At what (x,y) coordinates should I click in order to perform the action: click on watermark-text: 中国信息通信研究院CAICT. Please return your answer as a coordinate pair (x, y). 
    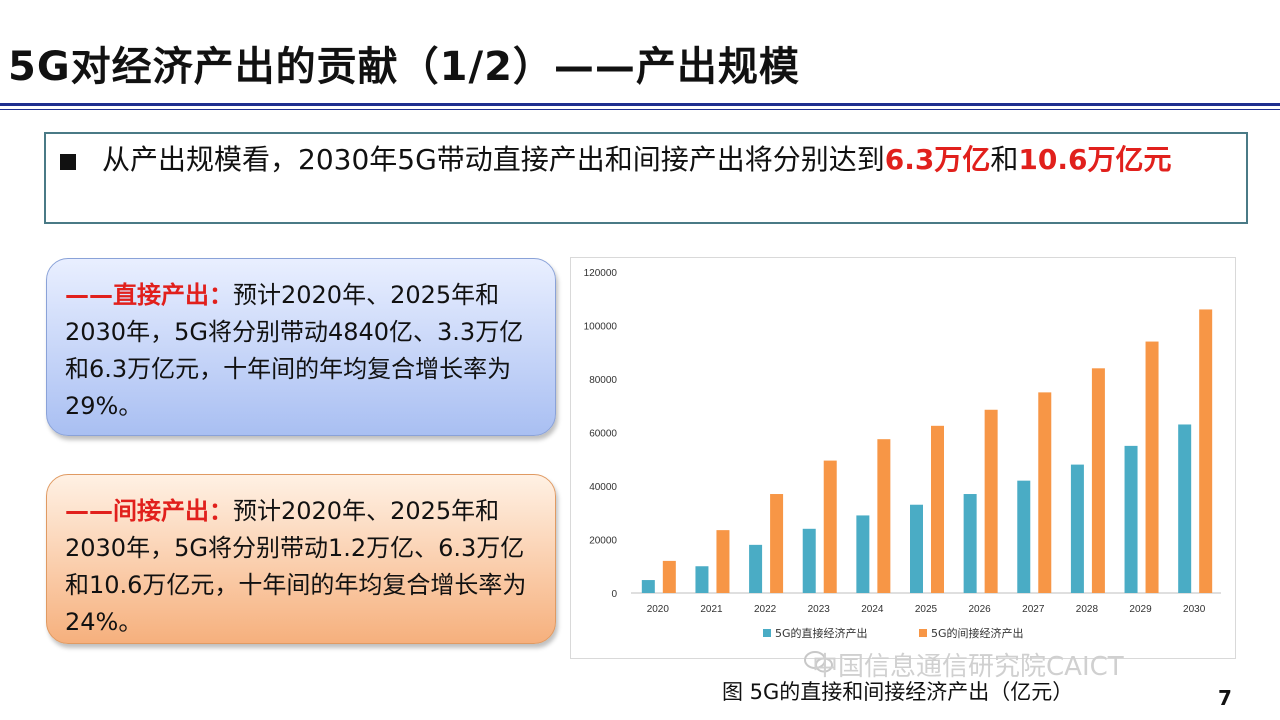
    Looking at the image, I should click on (968, 667).